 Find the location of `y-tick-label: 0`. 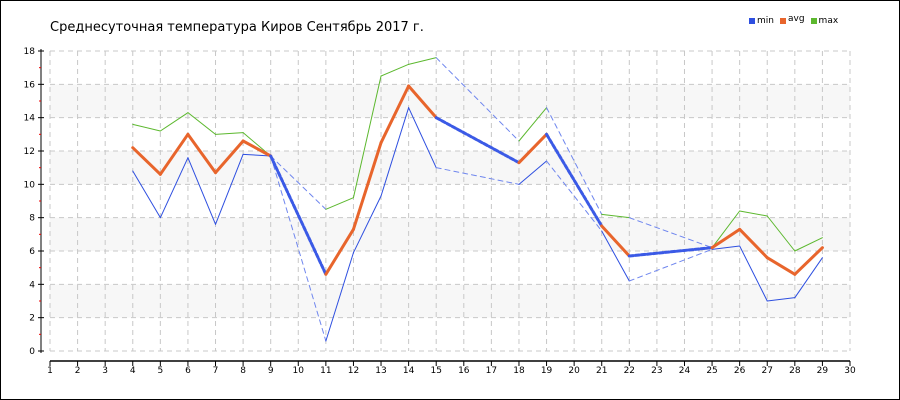

y-tick-label: 0 is located at coordinates (32, 352).